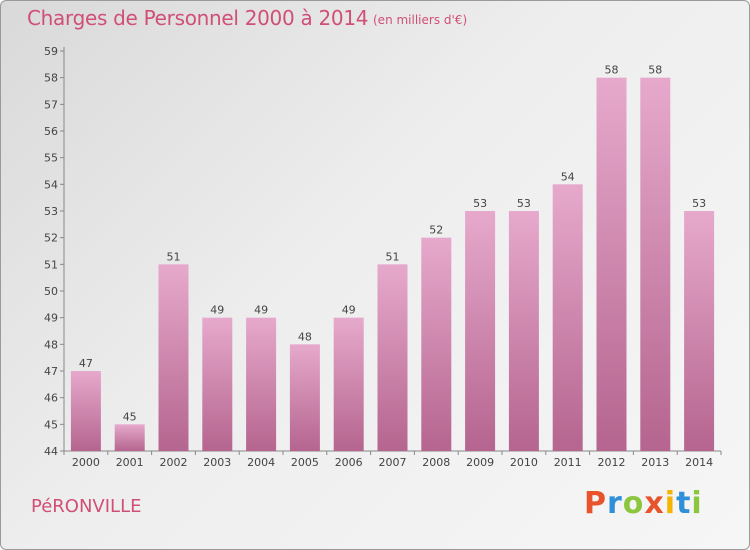  I want to click on x-tick-label: 2012, so click(612, 462).